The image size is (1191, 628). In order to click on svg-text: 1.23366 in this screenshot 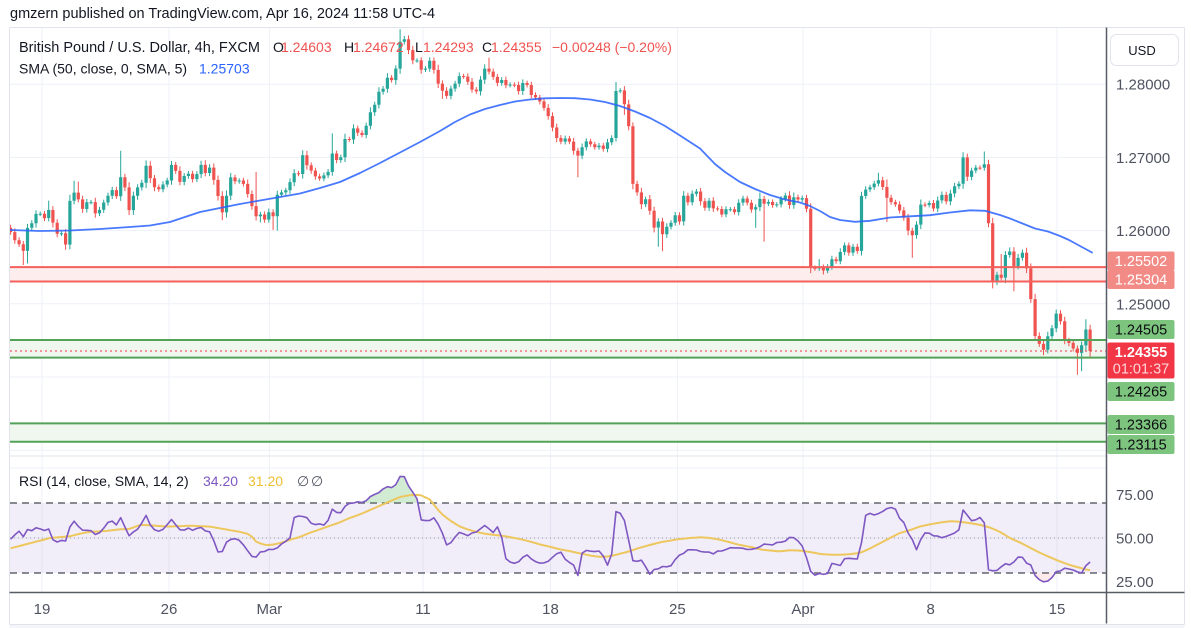, I will do `click(1141, 426)`.